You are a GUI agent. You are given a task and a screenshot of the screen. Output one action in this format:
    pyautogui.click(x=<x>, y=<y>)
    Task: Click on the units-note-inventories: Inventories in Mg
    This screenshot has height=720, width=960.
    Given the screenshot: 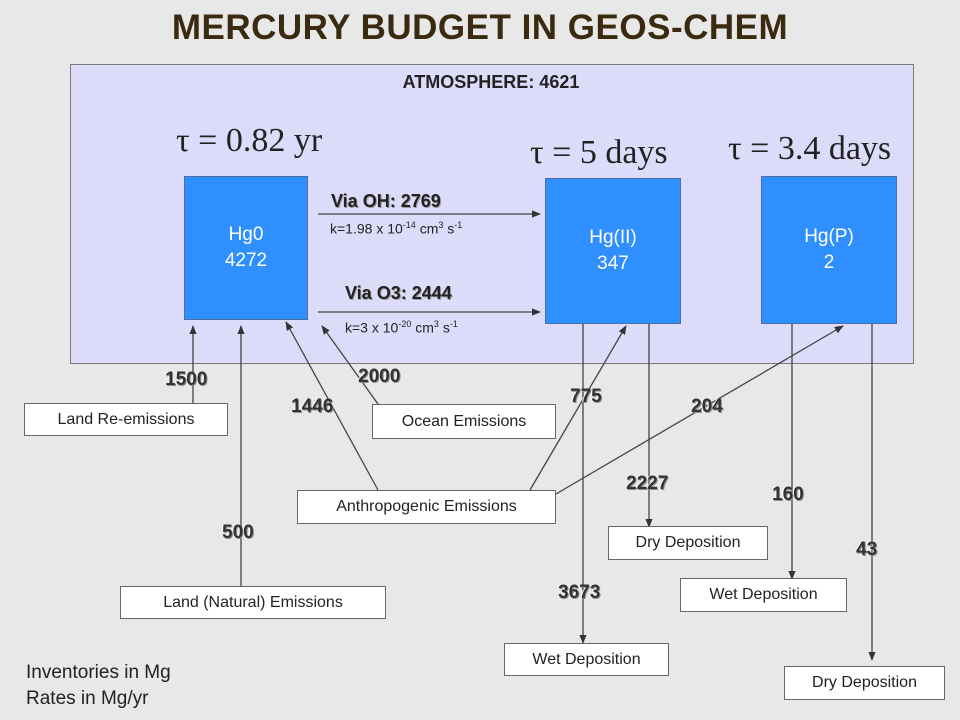 What is the action you would take?
    pyautogui.click(x=98, y=672)
    